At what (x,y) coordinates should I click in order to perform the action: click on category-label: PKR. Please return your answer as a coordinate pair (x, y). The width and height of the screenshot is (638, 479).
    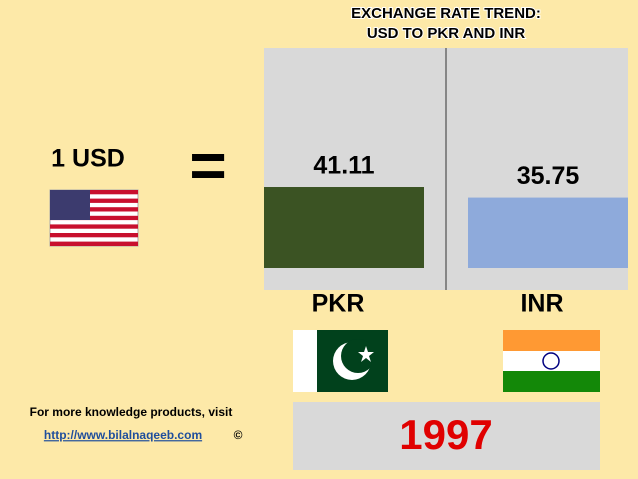
    Looking at the image, I should click on (338, 304).